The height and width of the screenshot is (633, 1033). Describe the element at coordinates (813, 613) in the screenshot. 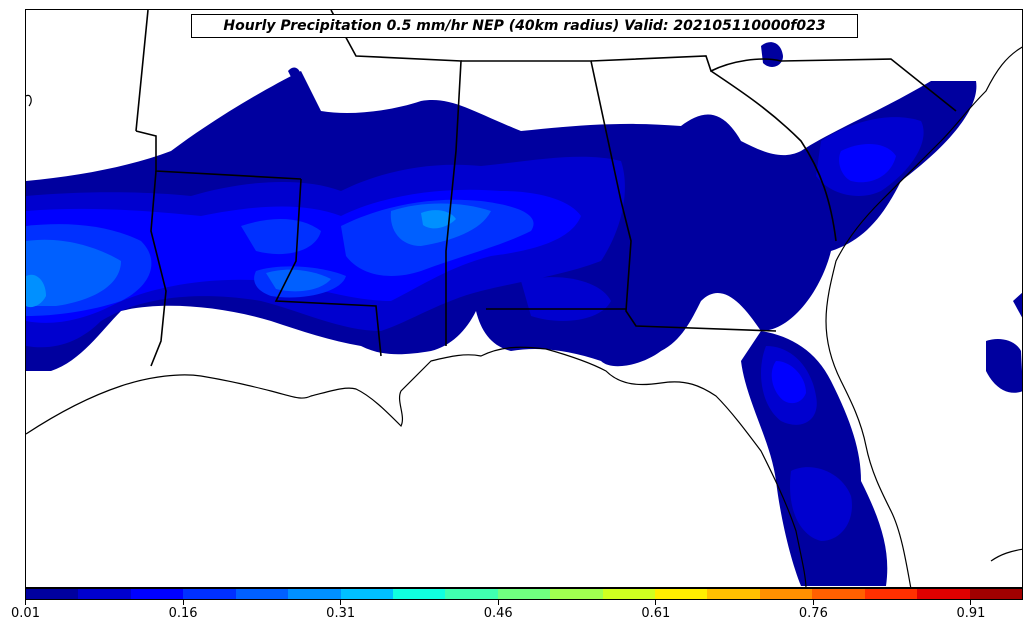

I see `colorbar-tick-label: 0.76` at that location.